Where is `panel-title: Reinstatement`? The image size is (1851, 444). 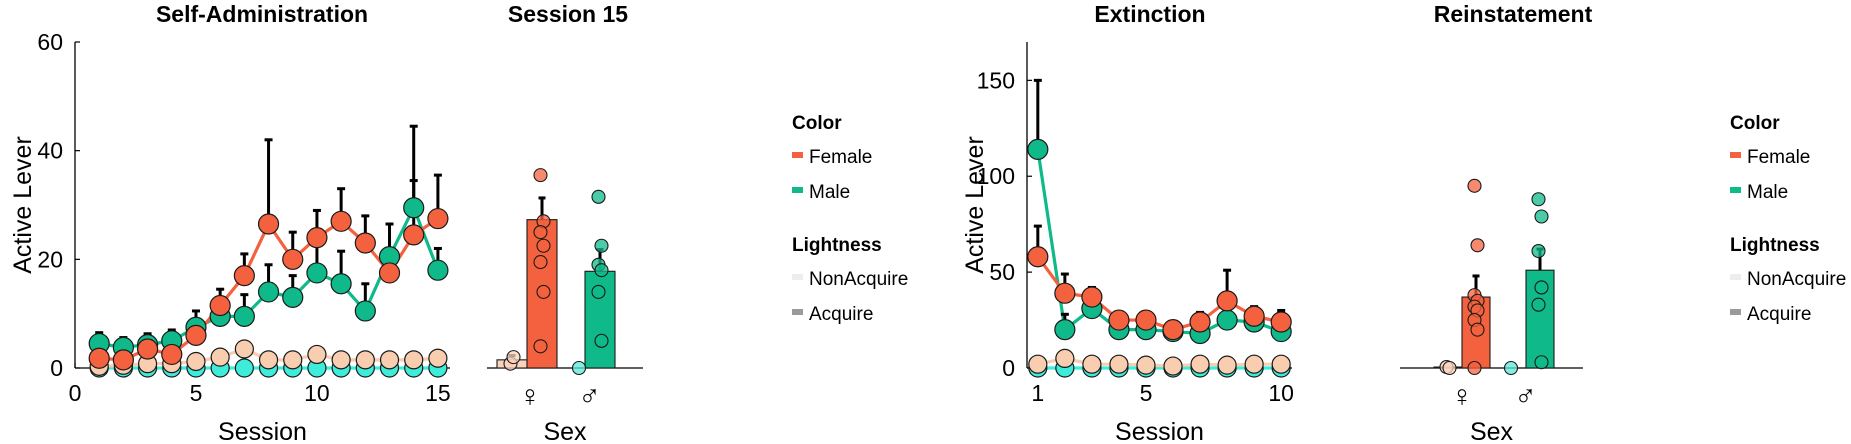 panel-title: Reinstatement is located at coordinates (1513, 14).